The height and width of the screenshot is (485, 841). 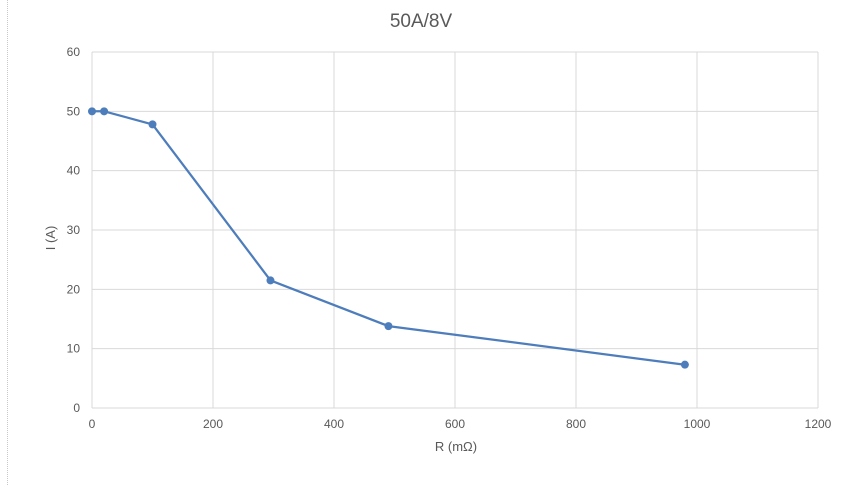 What do you see at coordinates (74, 52) in the screenshot?
I see `y-tick-label: 60` at bounding box center [74, 52].